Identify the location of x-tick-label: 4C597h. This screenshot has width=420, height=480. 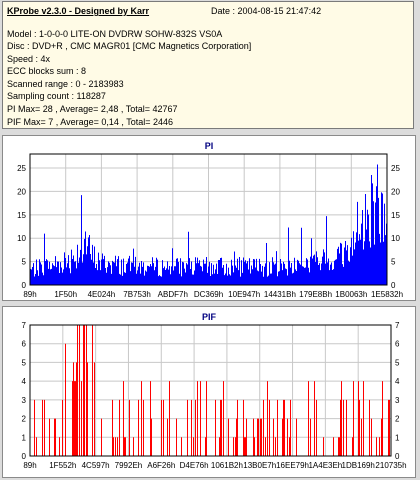
(96, 465).